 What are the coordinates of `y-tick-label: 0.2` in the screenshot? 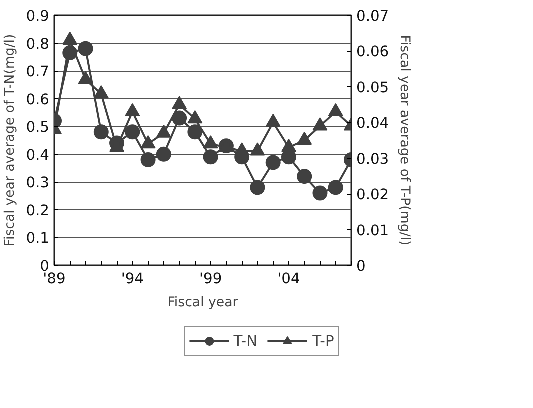 It's located at (38, 211).